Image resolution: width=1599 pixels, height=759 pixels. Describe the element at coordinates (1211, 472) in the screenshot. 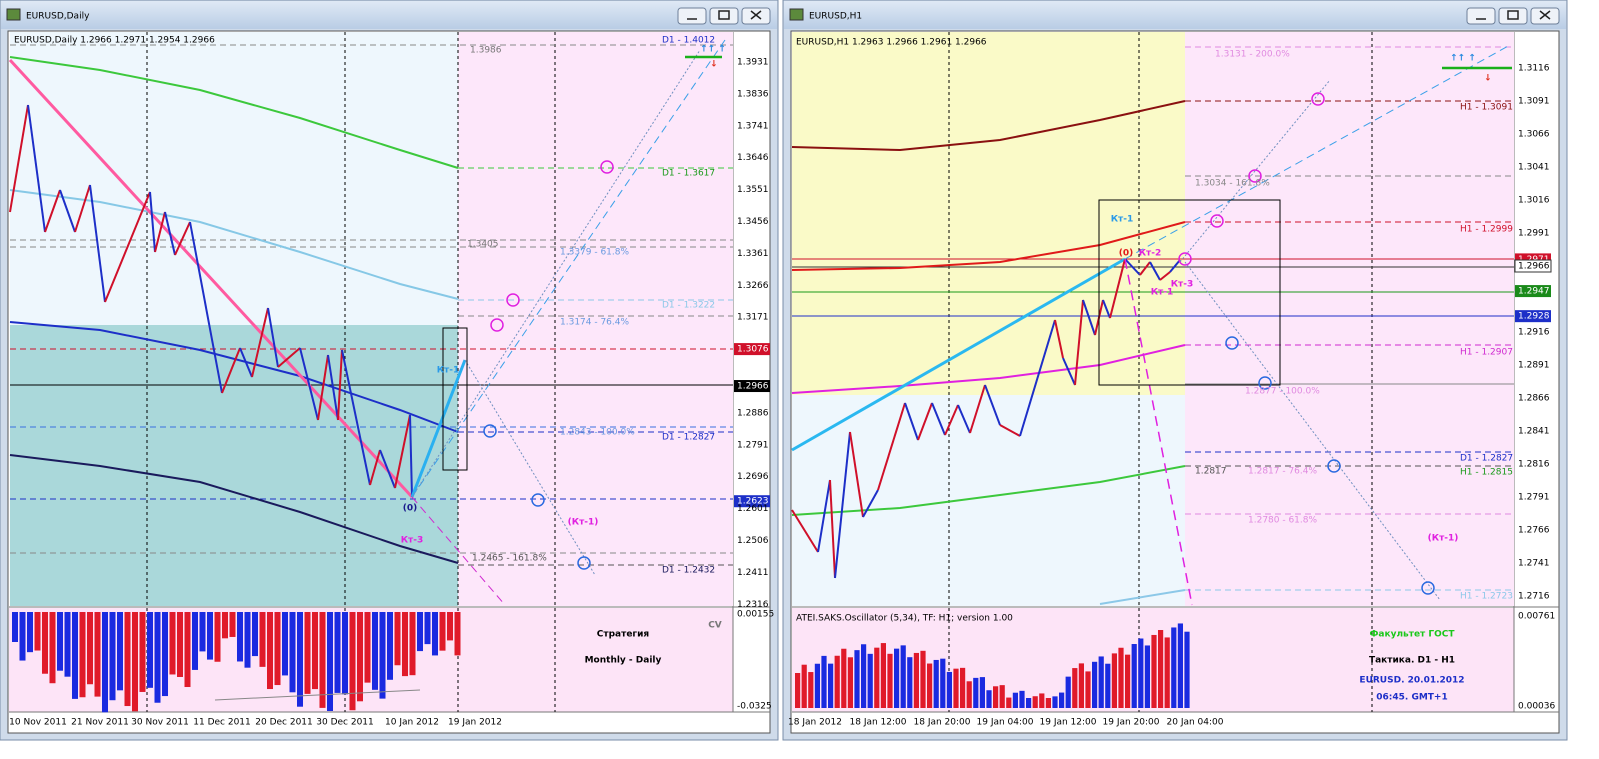

I see `level-label: 1.2817` at that location.